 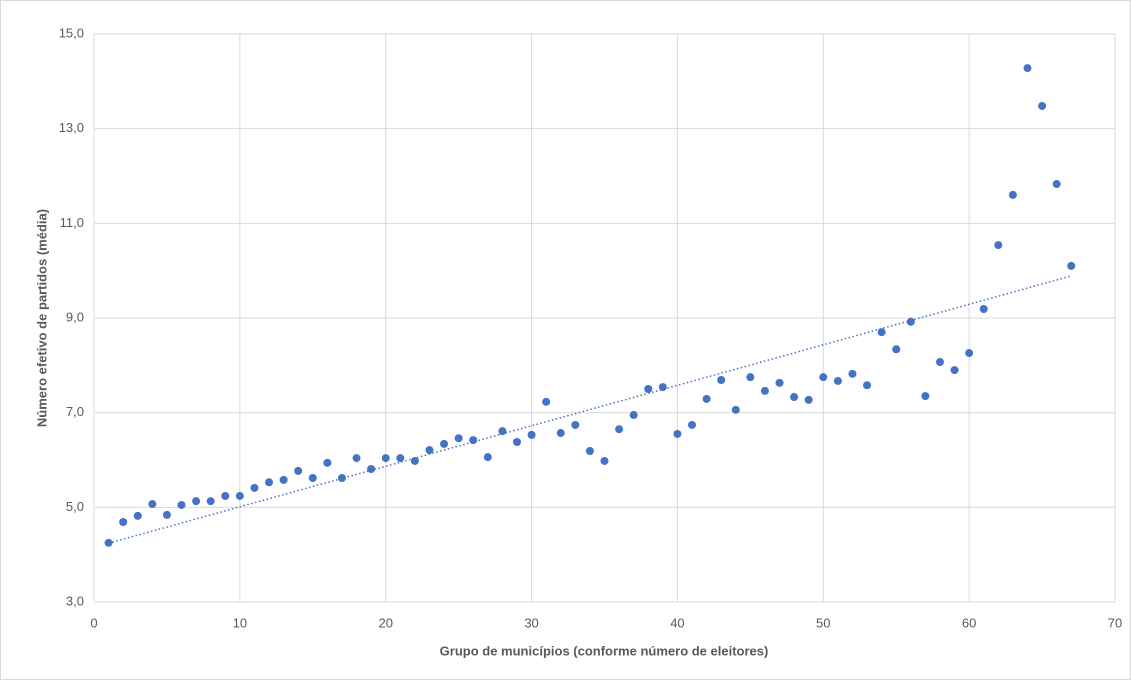 I want to click on y-tick-label: 11,0, so click(x=72, y=222).